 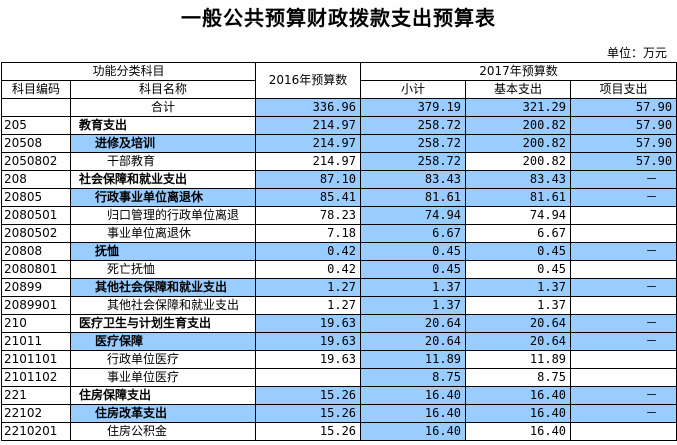 I want to click on name-cell: 医疗卫生与计划生育支出, so click(x=163, y=323).